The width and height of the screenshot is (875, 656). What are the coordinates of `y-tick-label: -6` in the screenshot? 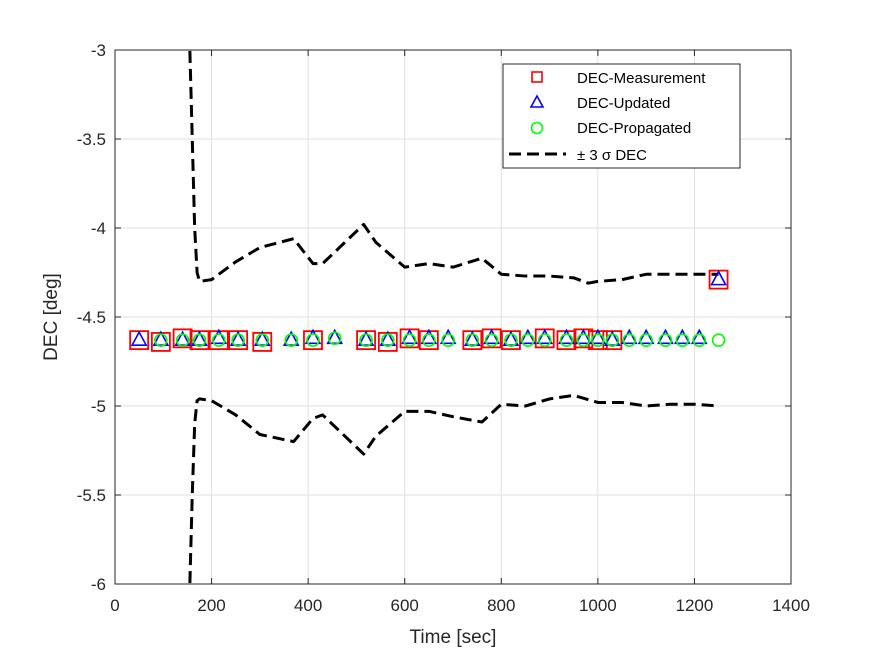 It's located at (98, 584).